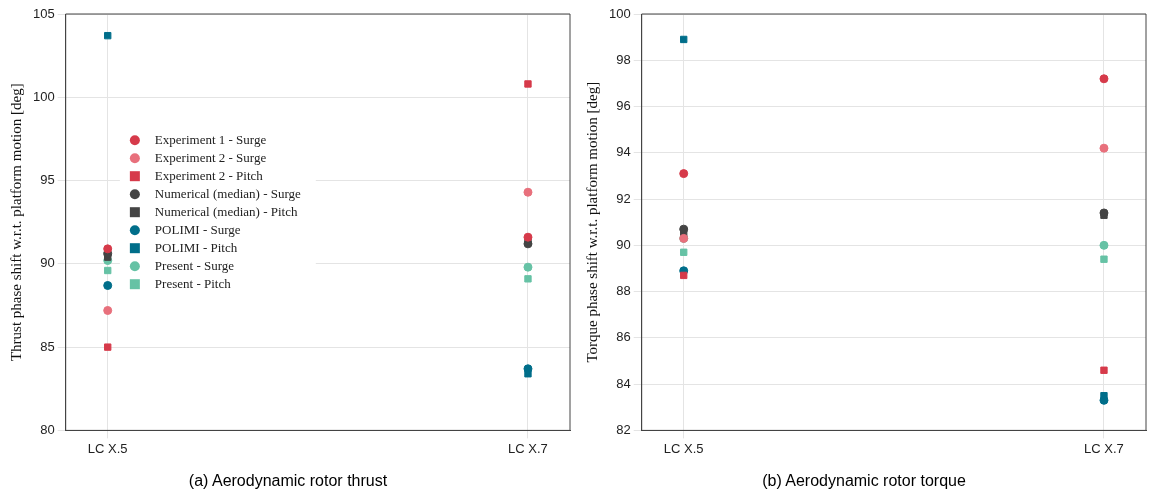  What do you see at coordinates (194, 265) in the screenshot?
I see `legend-label: Present - Surge` at bounding box center [194, 265].